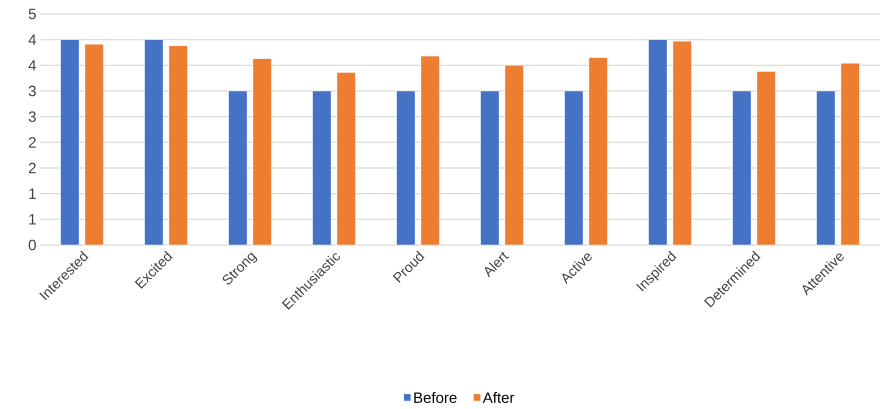 The height and width of the screenshot is (409, 893). What do you see at coordinates (498, 397) in the screenshot?
I see `legend-label: After` at bounding box center [498, 397].